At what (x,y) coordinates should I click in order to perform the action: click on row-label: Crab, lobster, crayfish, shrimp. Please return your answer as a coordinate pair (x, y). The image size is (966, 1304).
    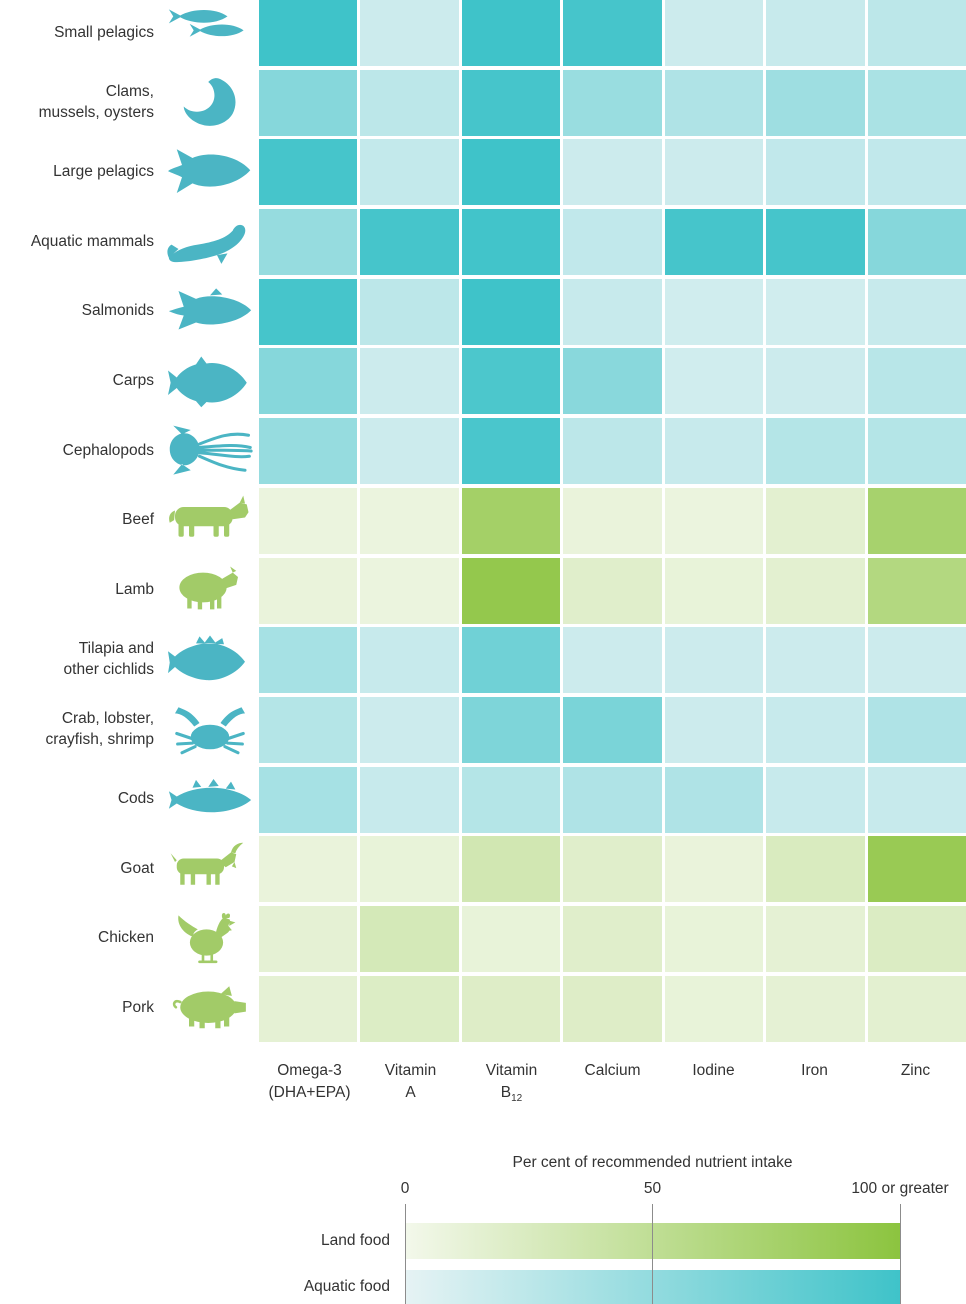
    Looking at the image, I should click on (99, 728).